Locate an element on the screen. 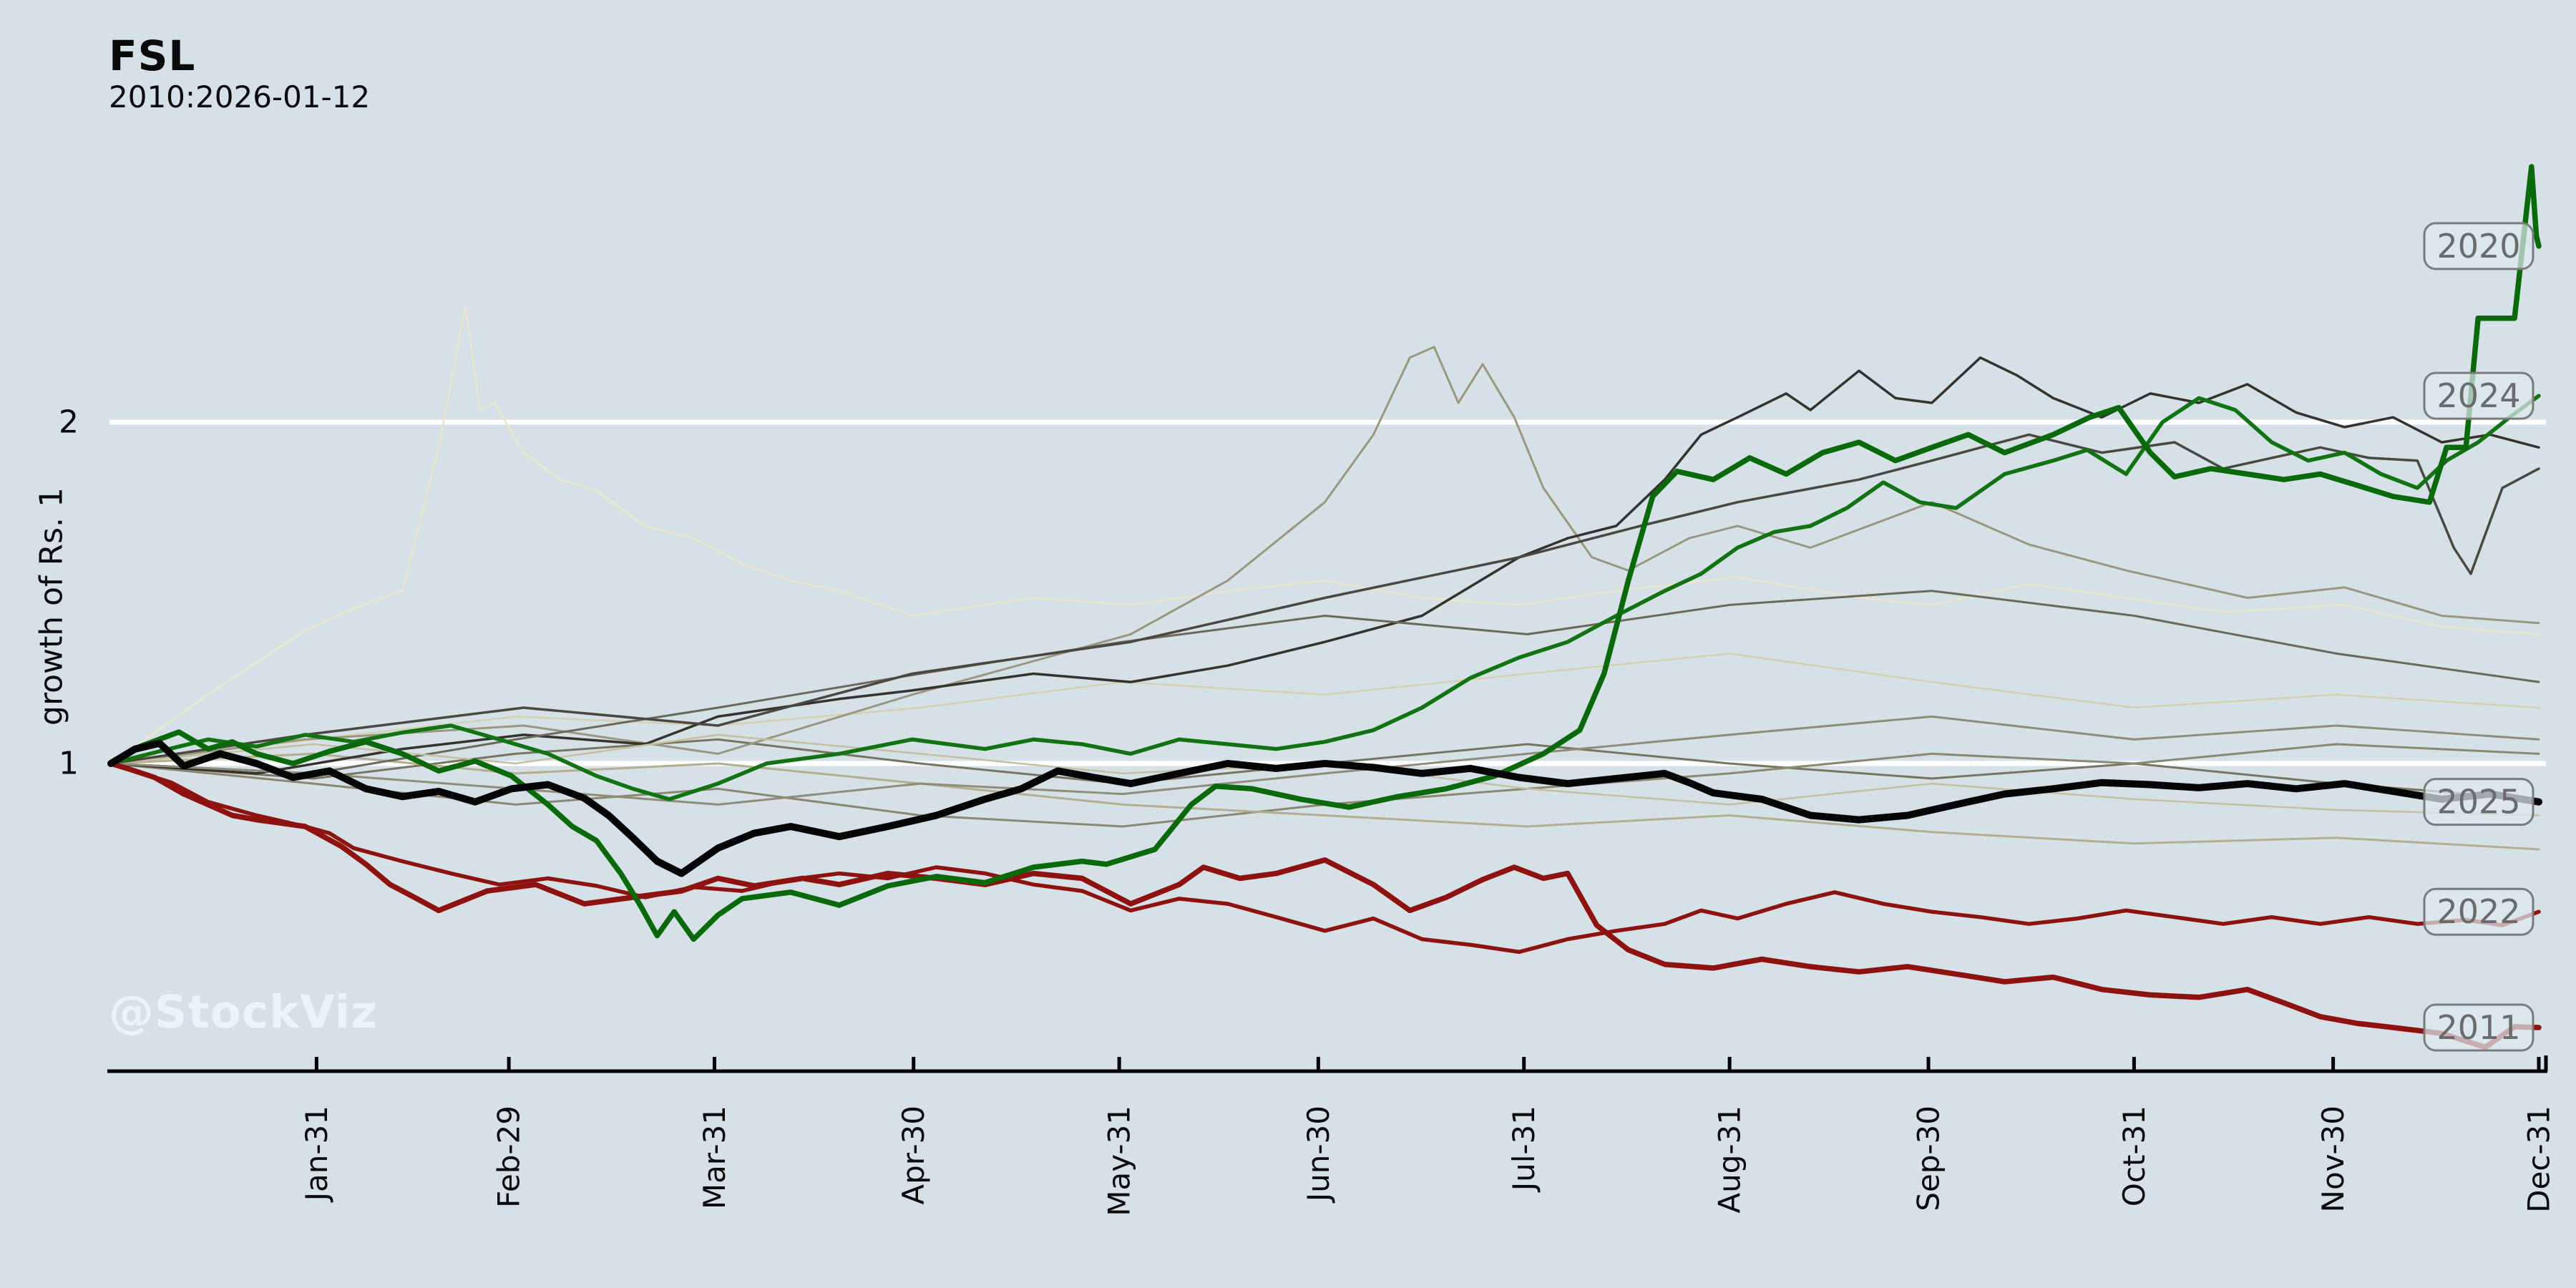 The width and height of the screenshot is (2576, 1288). series-line-2025 is located at coordinates (1324, 808).